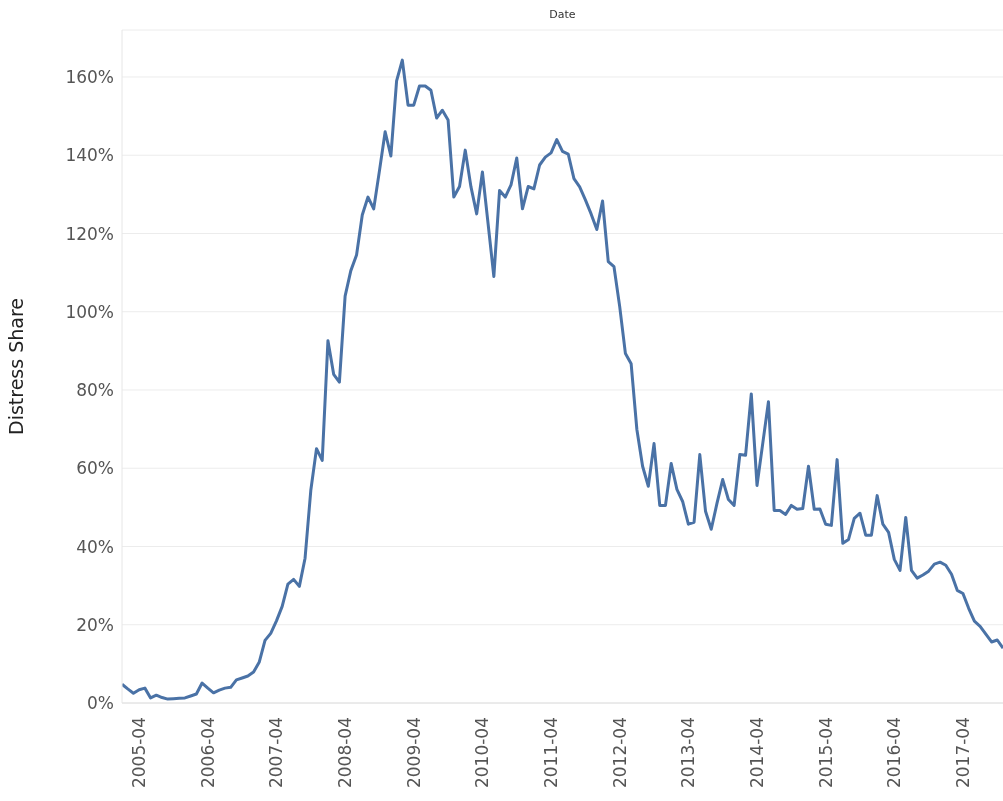  Describe the element at coordinates (962, 753) in the screenshot. I see `x-tick-label: 2017-04` at that location.